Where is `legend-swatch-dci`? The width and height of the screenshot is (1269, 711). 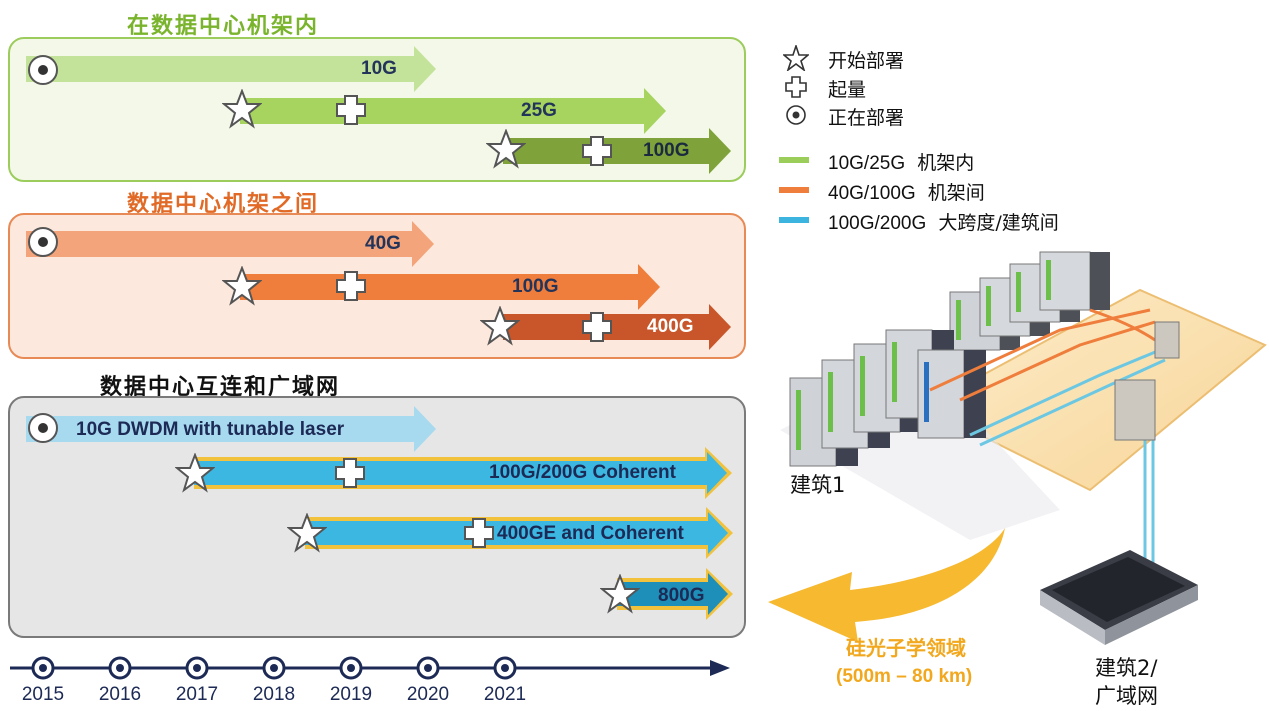 legend-swatch-dci is located at coordinates (794, 220).